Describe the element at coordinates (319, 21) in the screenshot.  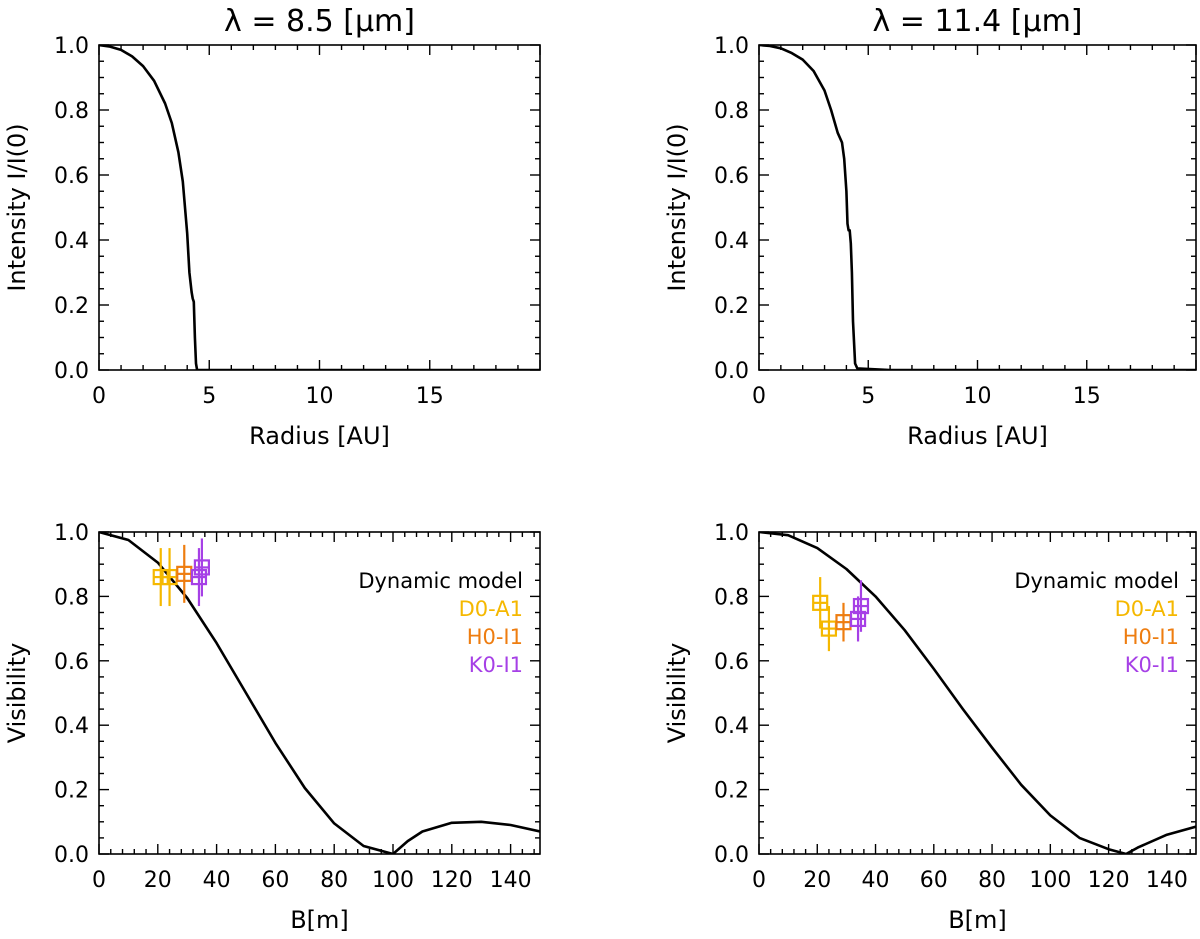
I see `chart-title: λ = 8.5 [μm]` at that location.